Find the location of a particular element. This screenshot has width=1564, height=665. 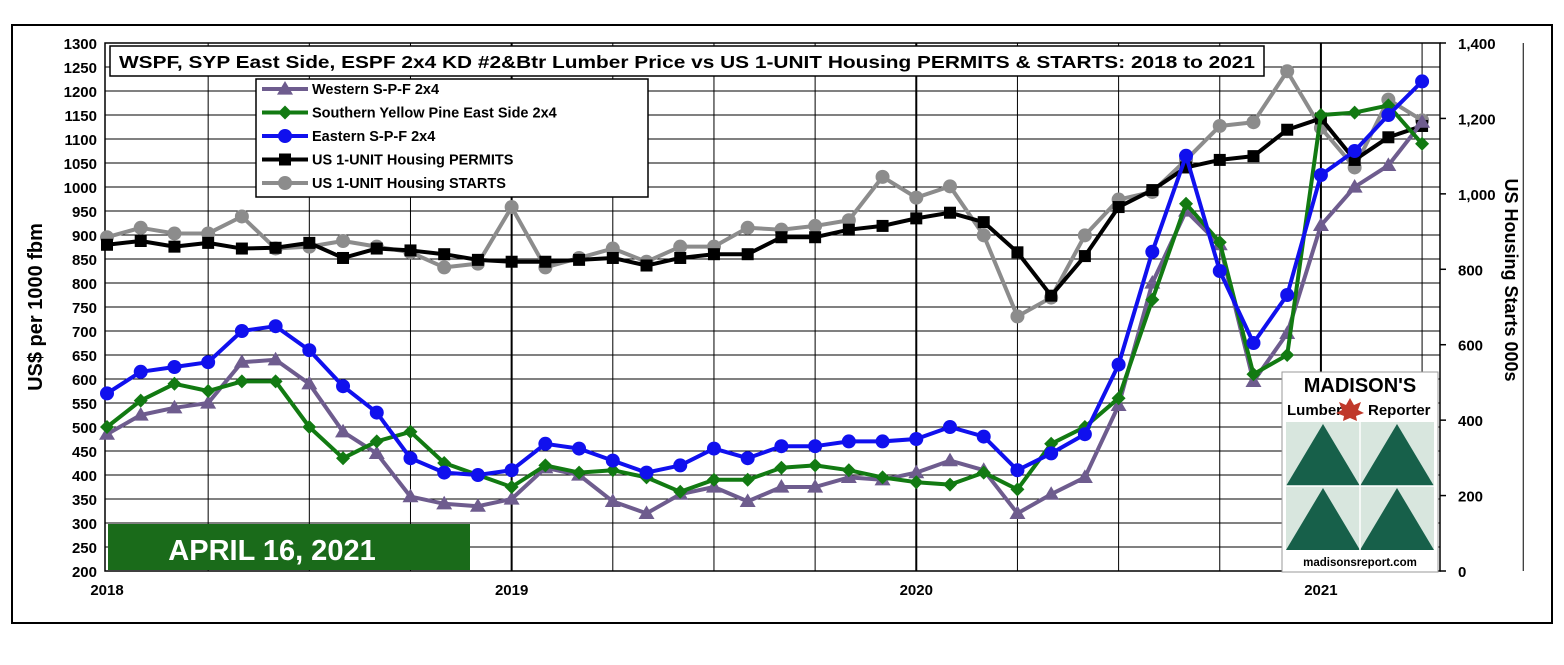

maple-leaf-icon is located at coordinates (1350, 409).